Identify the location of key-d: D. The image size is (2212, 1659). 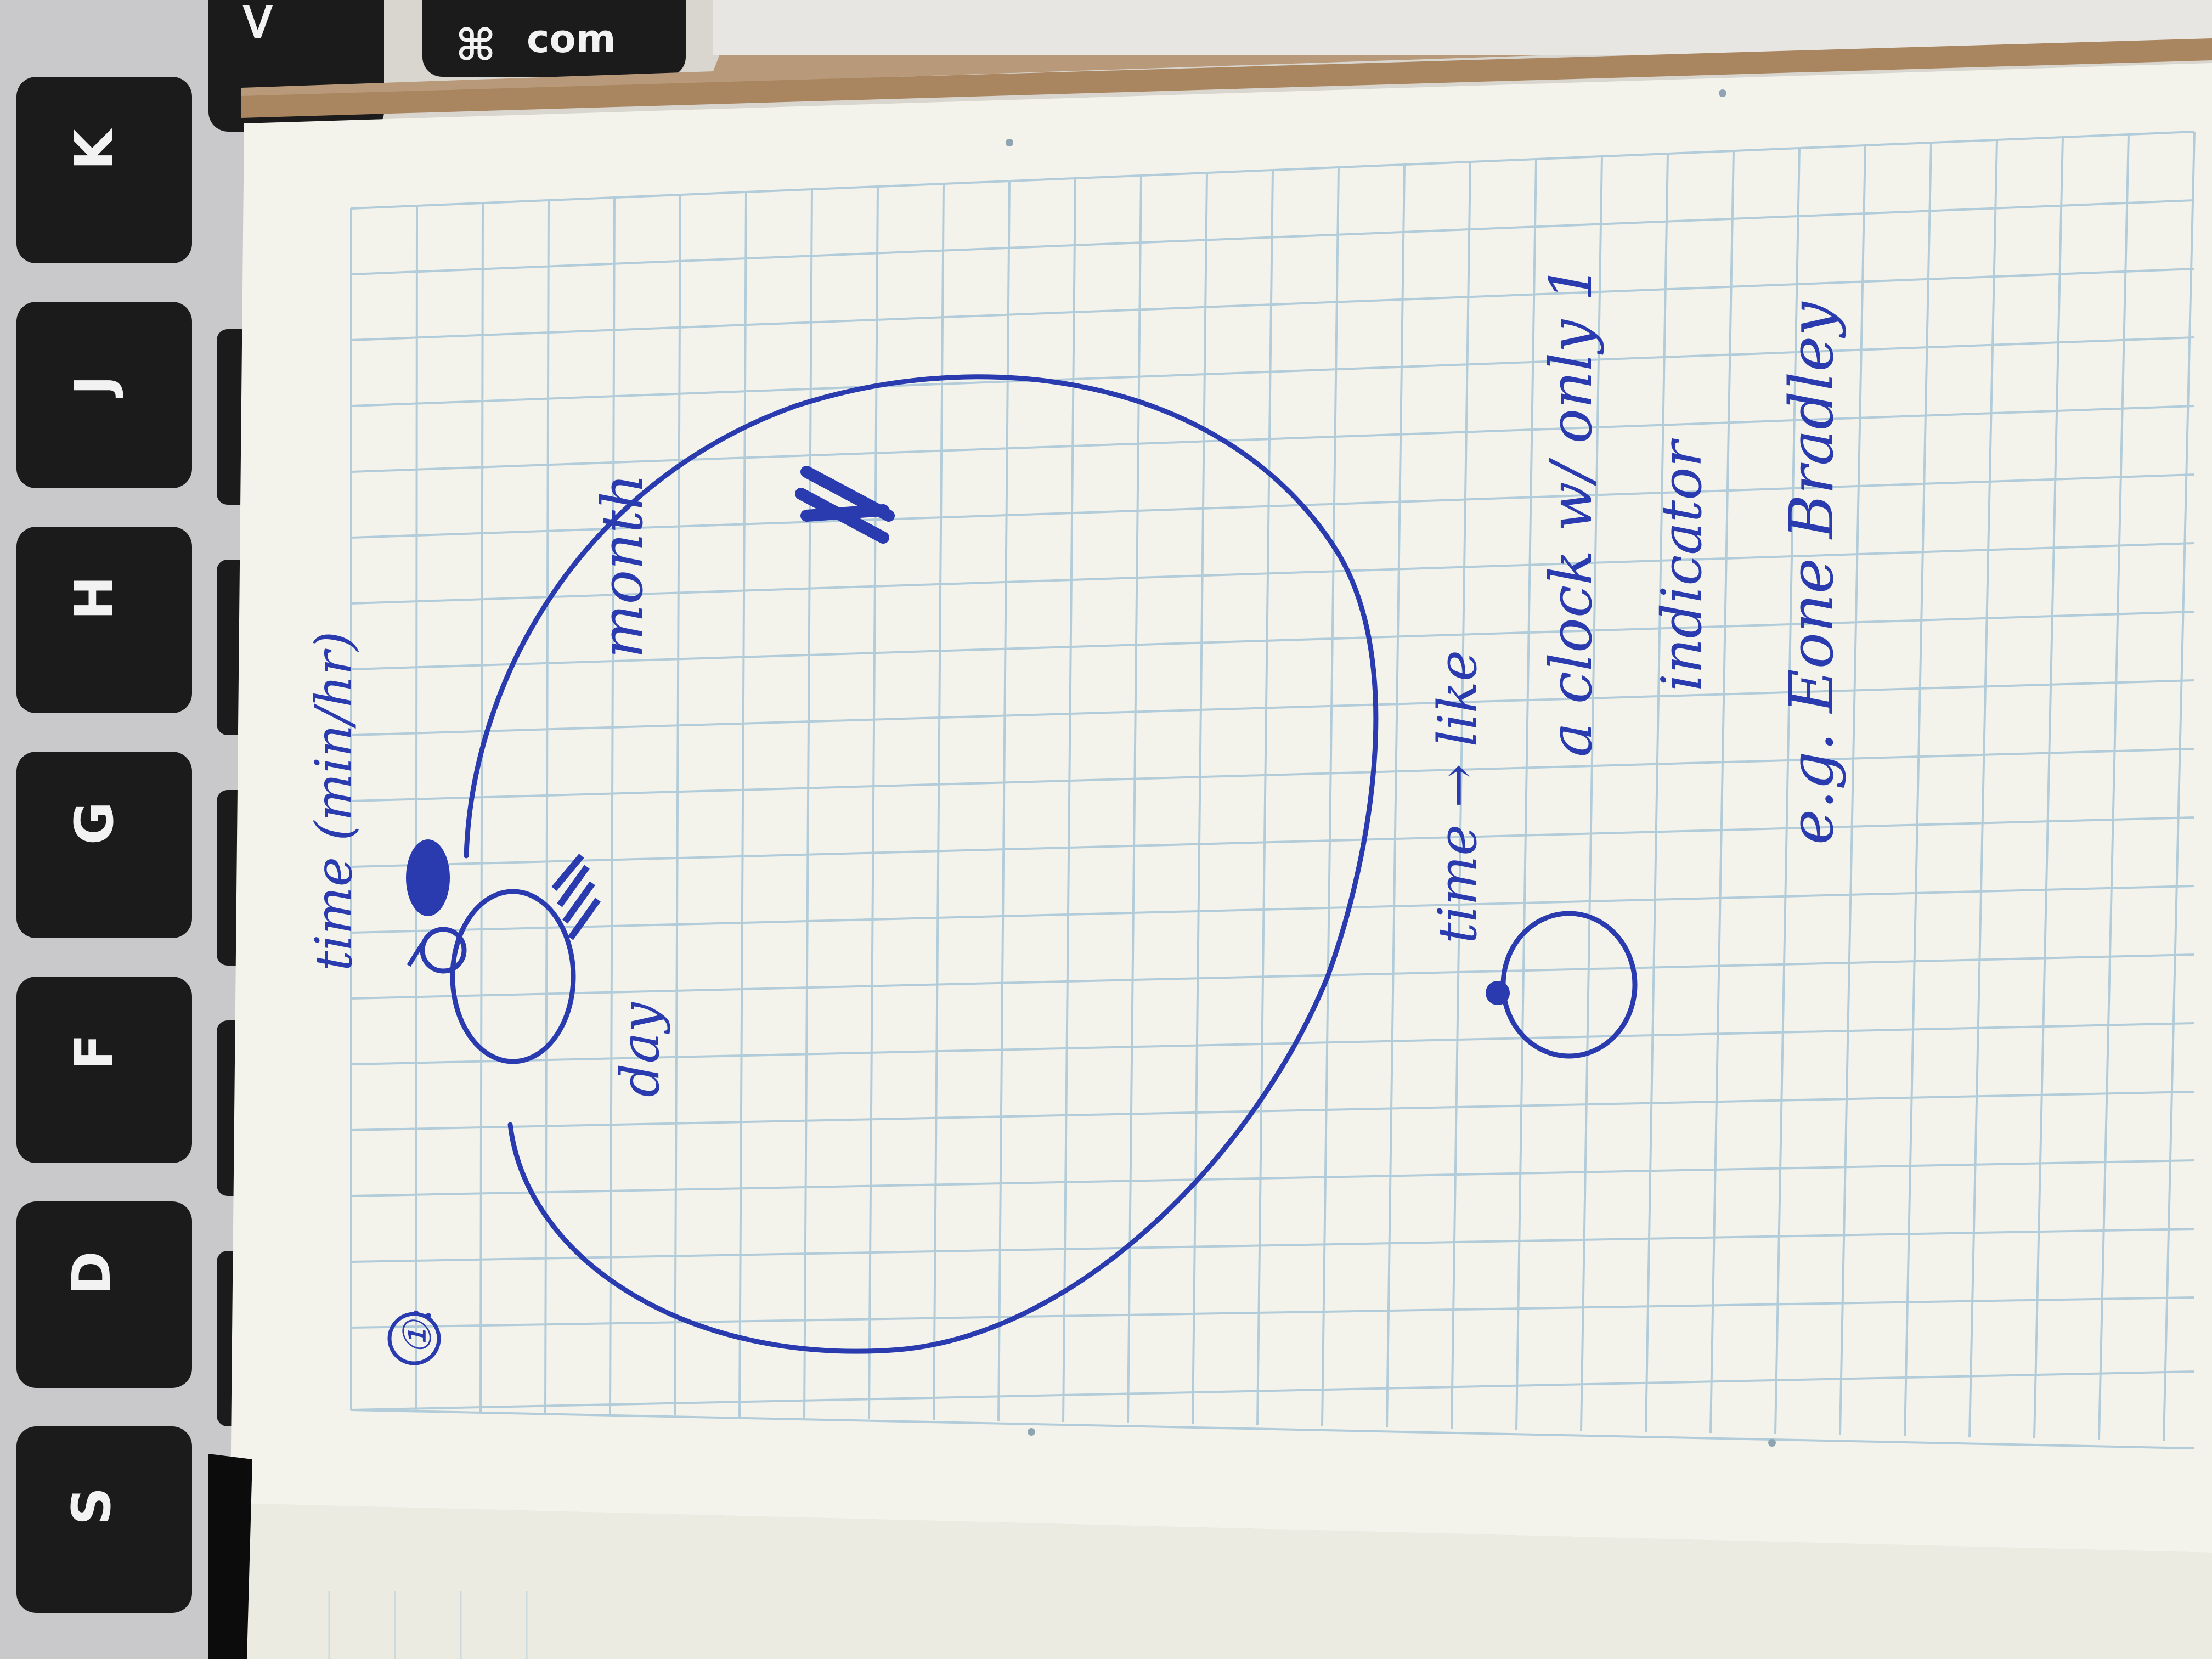
(104, 1294).